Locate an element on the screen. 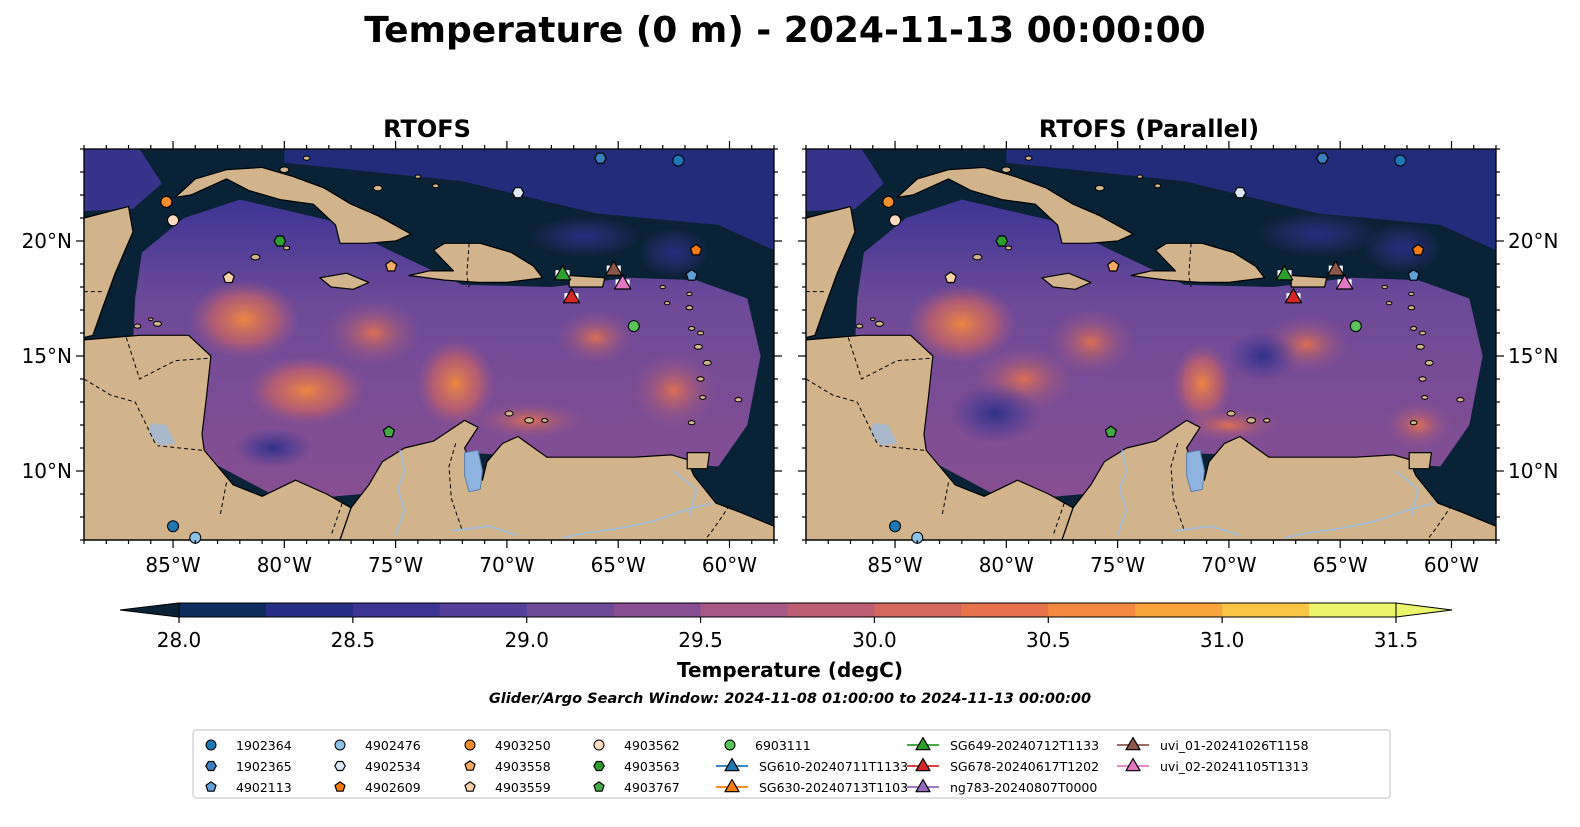 The height and width of the screenshot is (827, 1580). legend-item: SG630-20240713T1103 is located at coordinates (812, 786).